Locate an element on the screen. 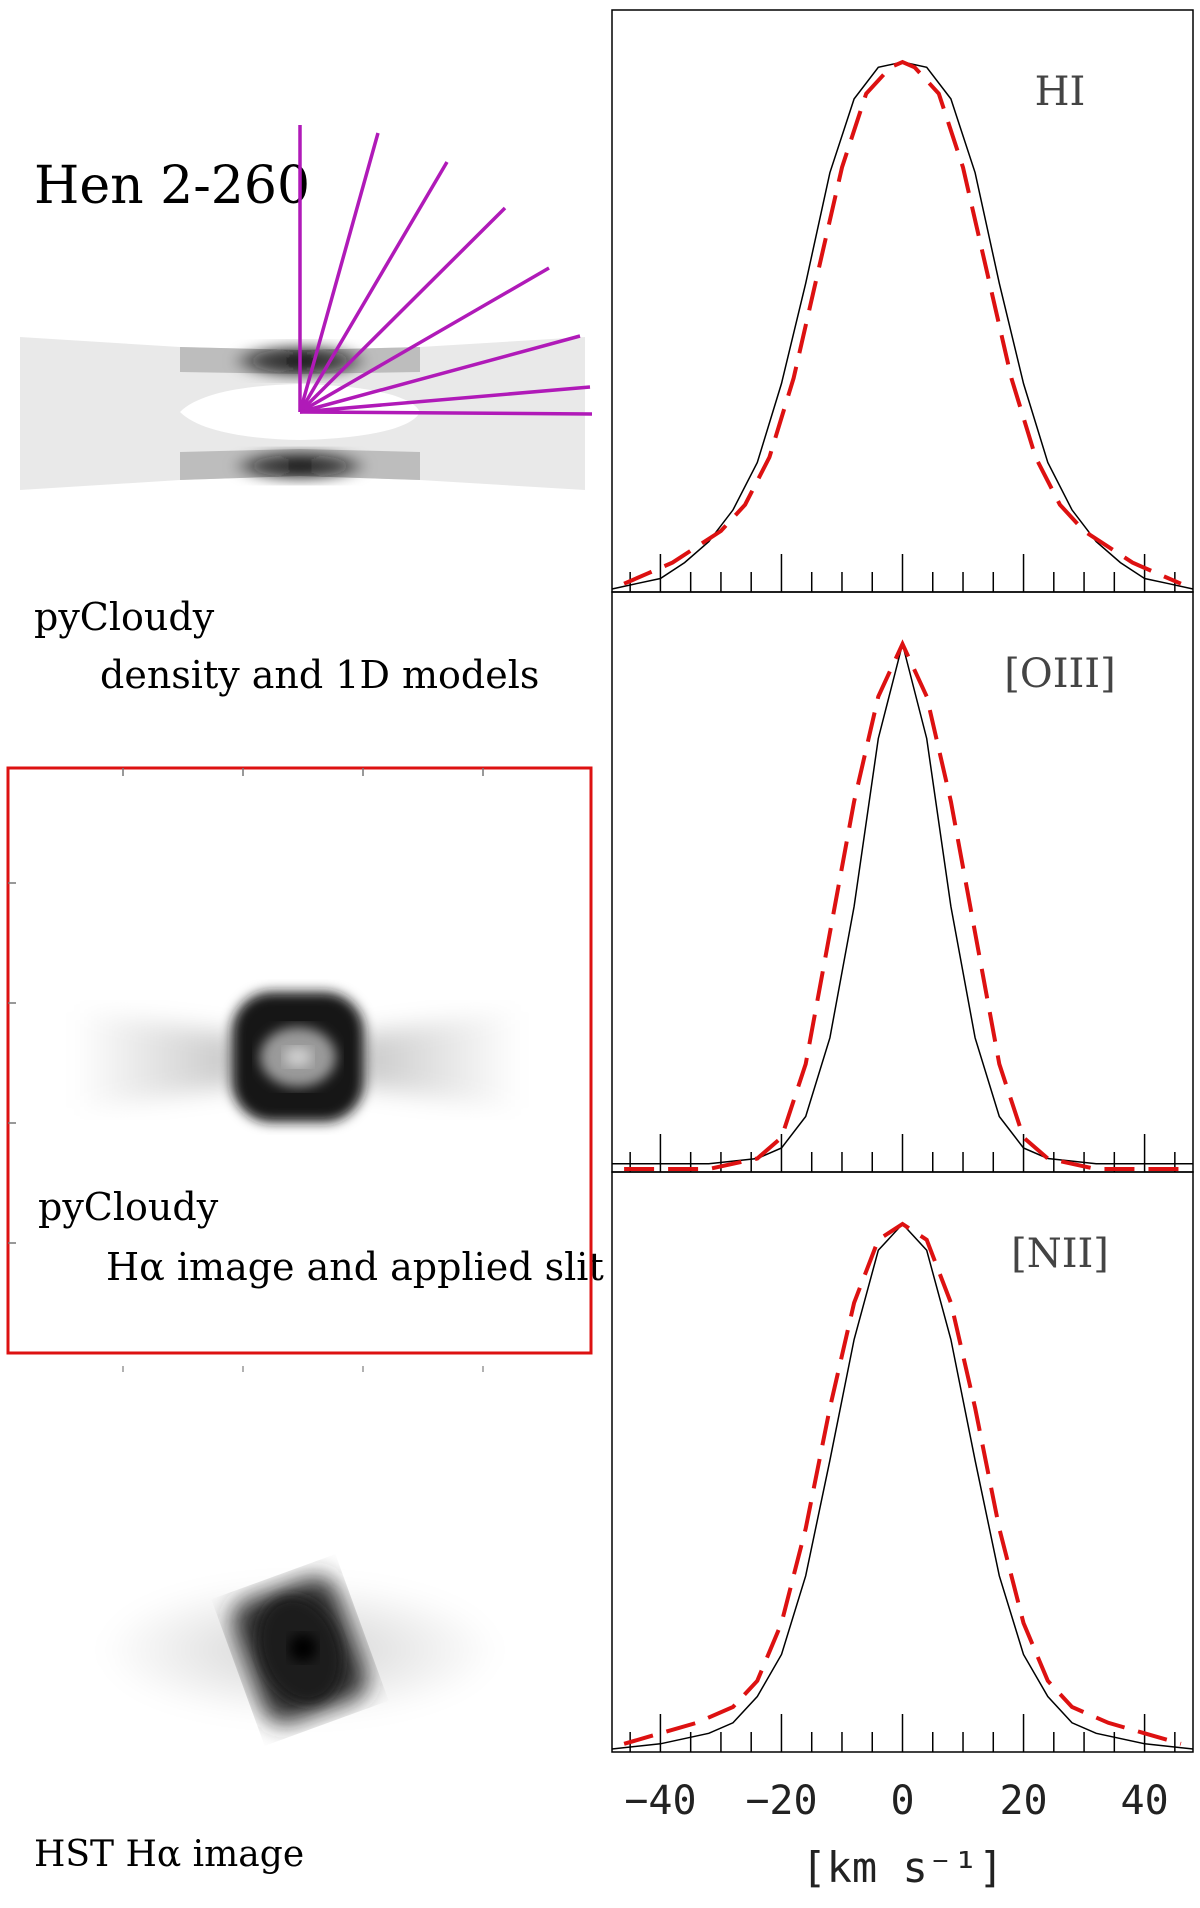 This screenshot has width=1200, height=1908. hst-caption: HST Hα image is located at coordinates (169, 1854).